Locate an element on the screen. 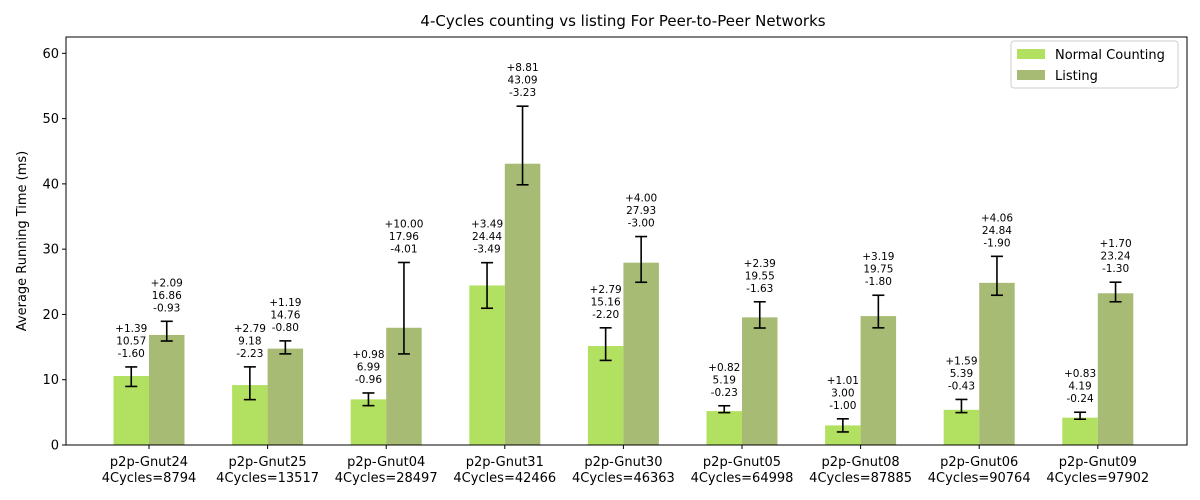 The width and height of the screenshot is (1200, 500). data-label-listing-7-0: +4.06 is located at coordinates (997, 218).